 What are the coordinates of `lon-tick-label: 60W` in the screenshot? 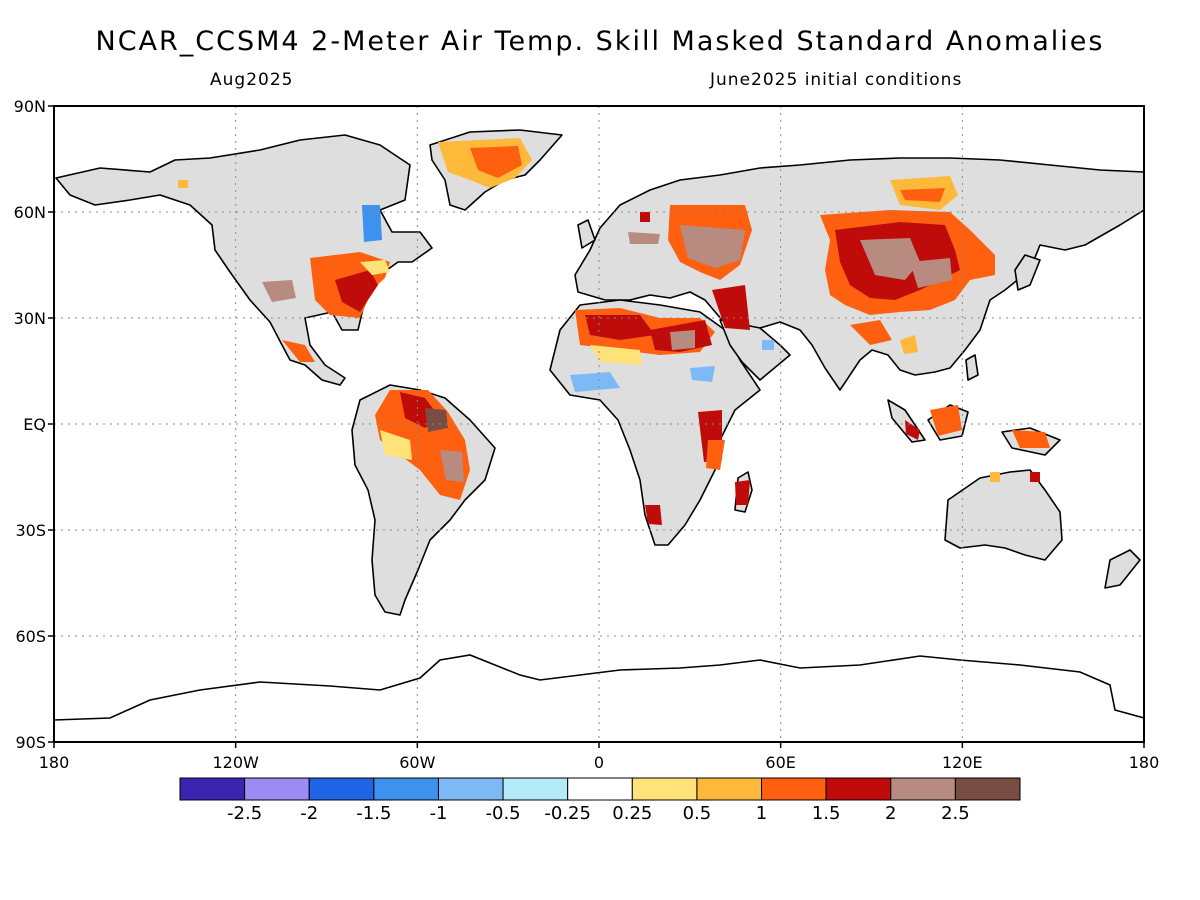 It's located at (417, 762).